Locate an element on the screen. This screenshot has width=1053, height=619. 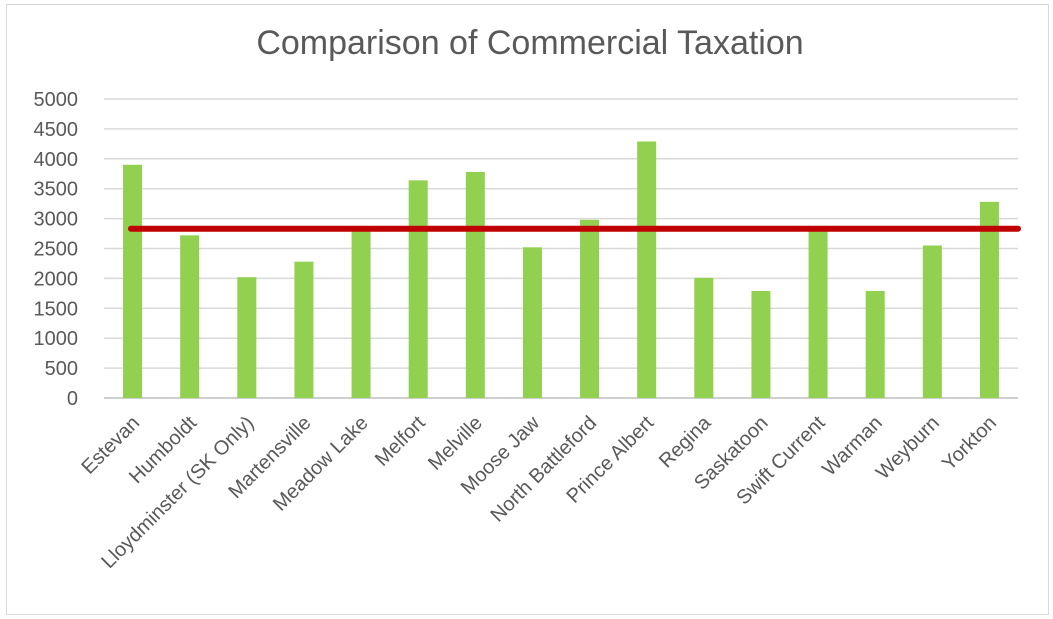
y-axis-ticks: 0 500 1000 1500 2000 2500 3000 3500 4000 4500 5000 is located at coordinates (56, 249).